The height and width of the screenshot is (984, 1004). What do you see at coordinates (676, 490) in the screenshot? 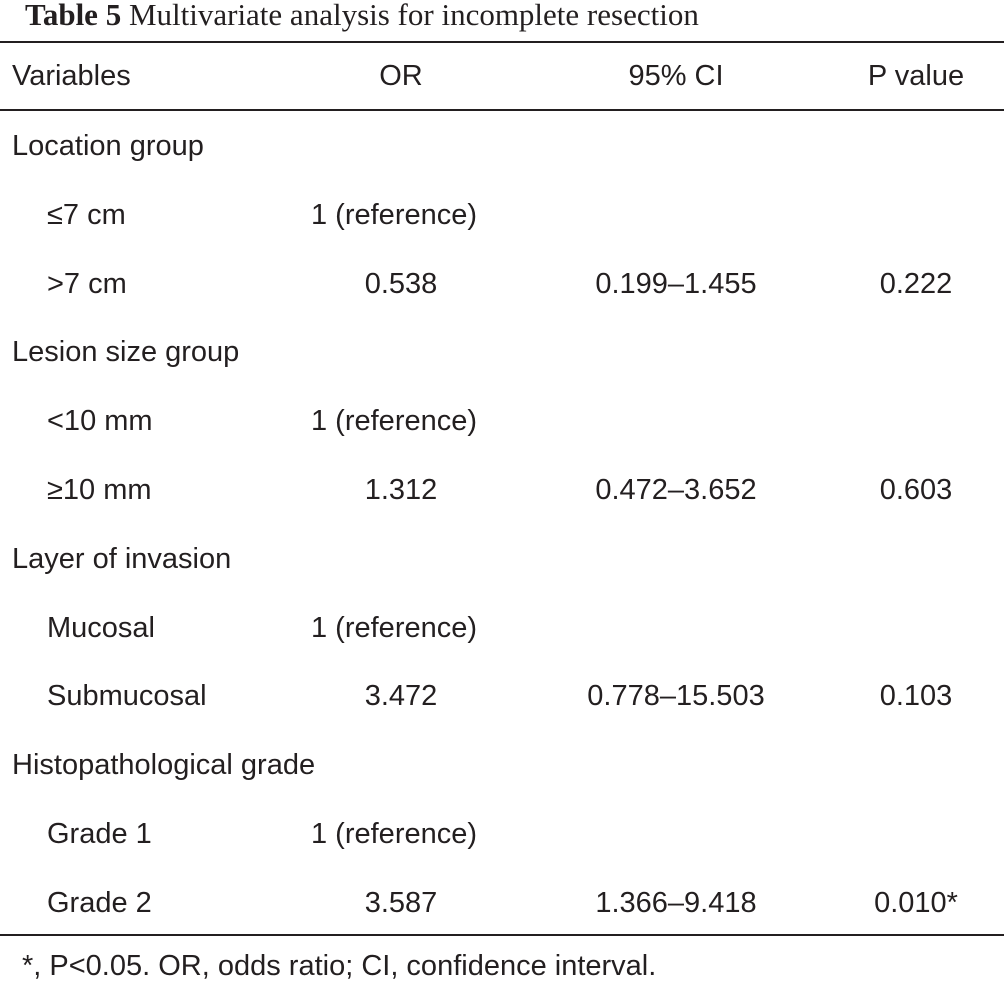
I see `row-ci: 0.472–3.652` at bounding box center [676, 490].